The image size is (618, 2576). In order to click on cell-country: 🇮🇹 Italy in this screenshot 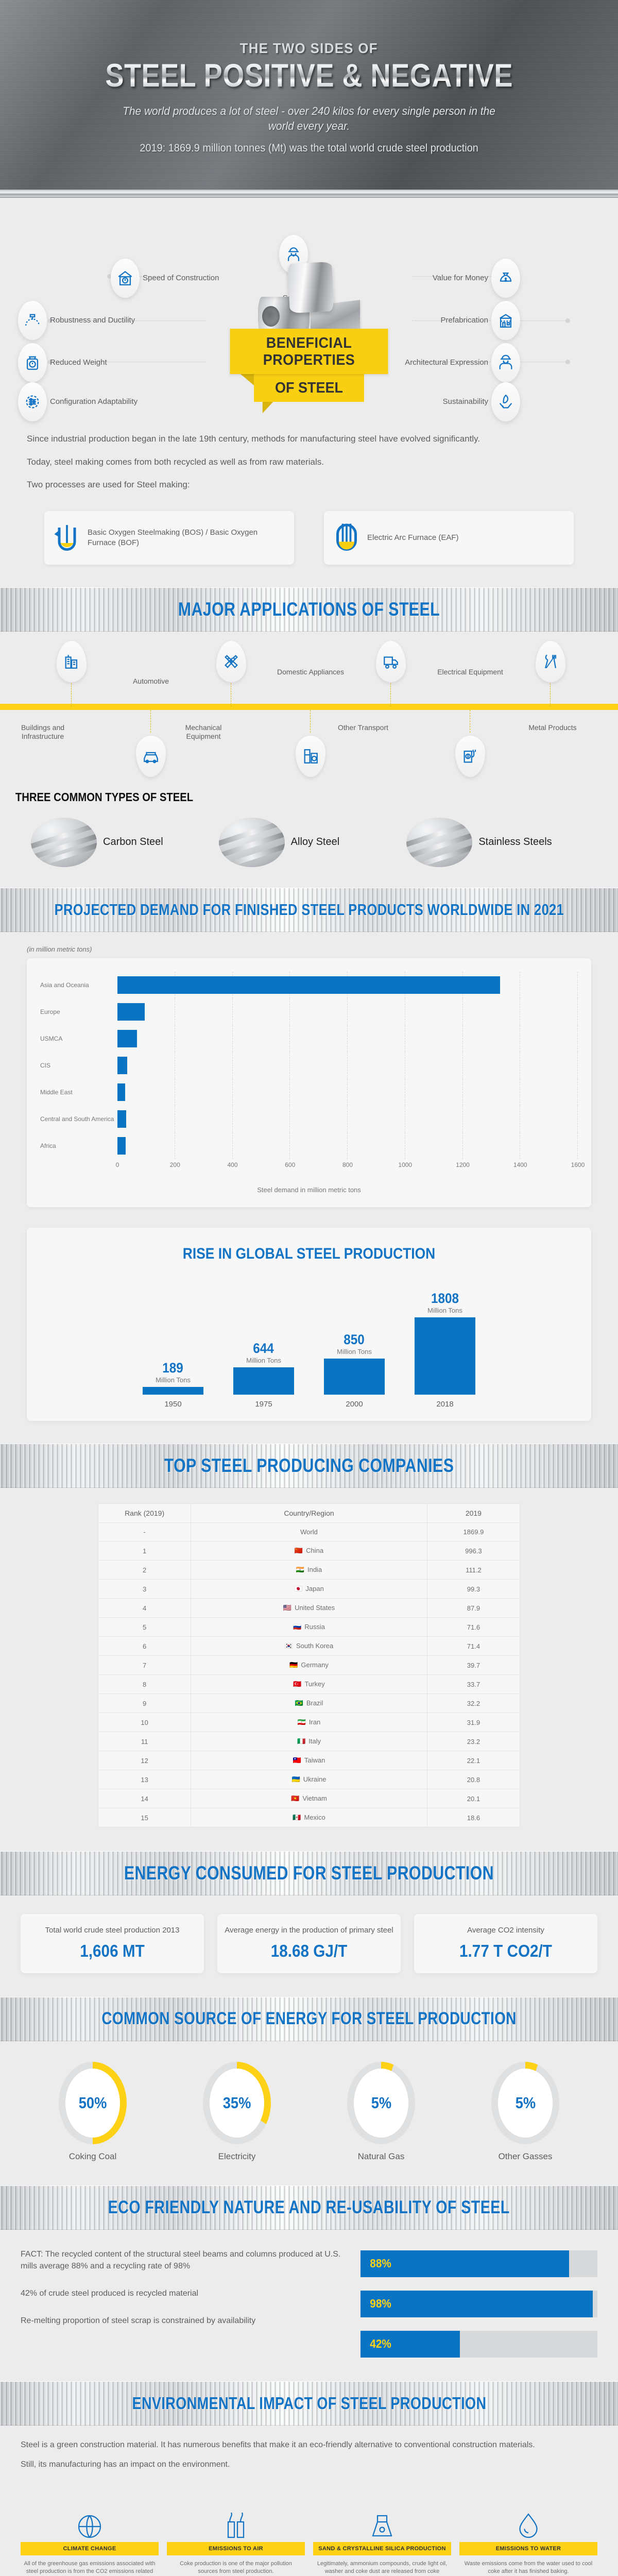, I will do `click(309, 1742)`.